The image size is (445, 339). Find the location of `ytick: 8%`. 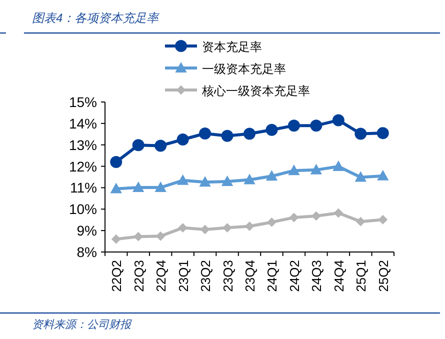

ytick: 8% is located at coordinates (86, 252).